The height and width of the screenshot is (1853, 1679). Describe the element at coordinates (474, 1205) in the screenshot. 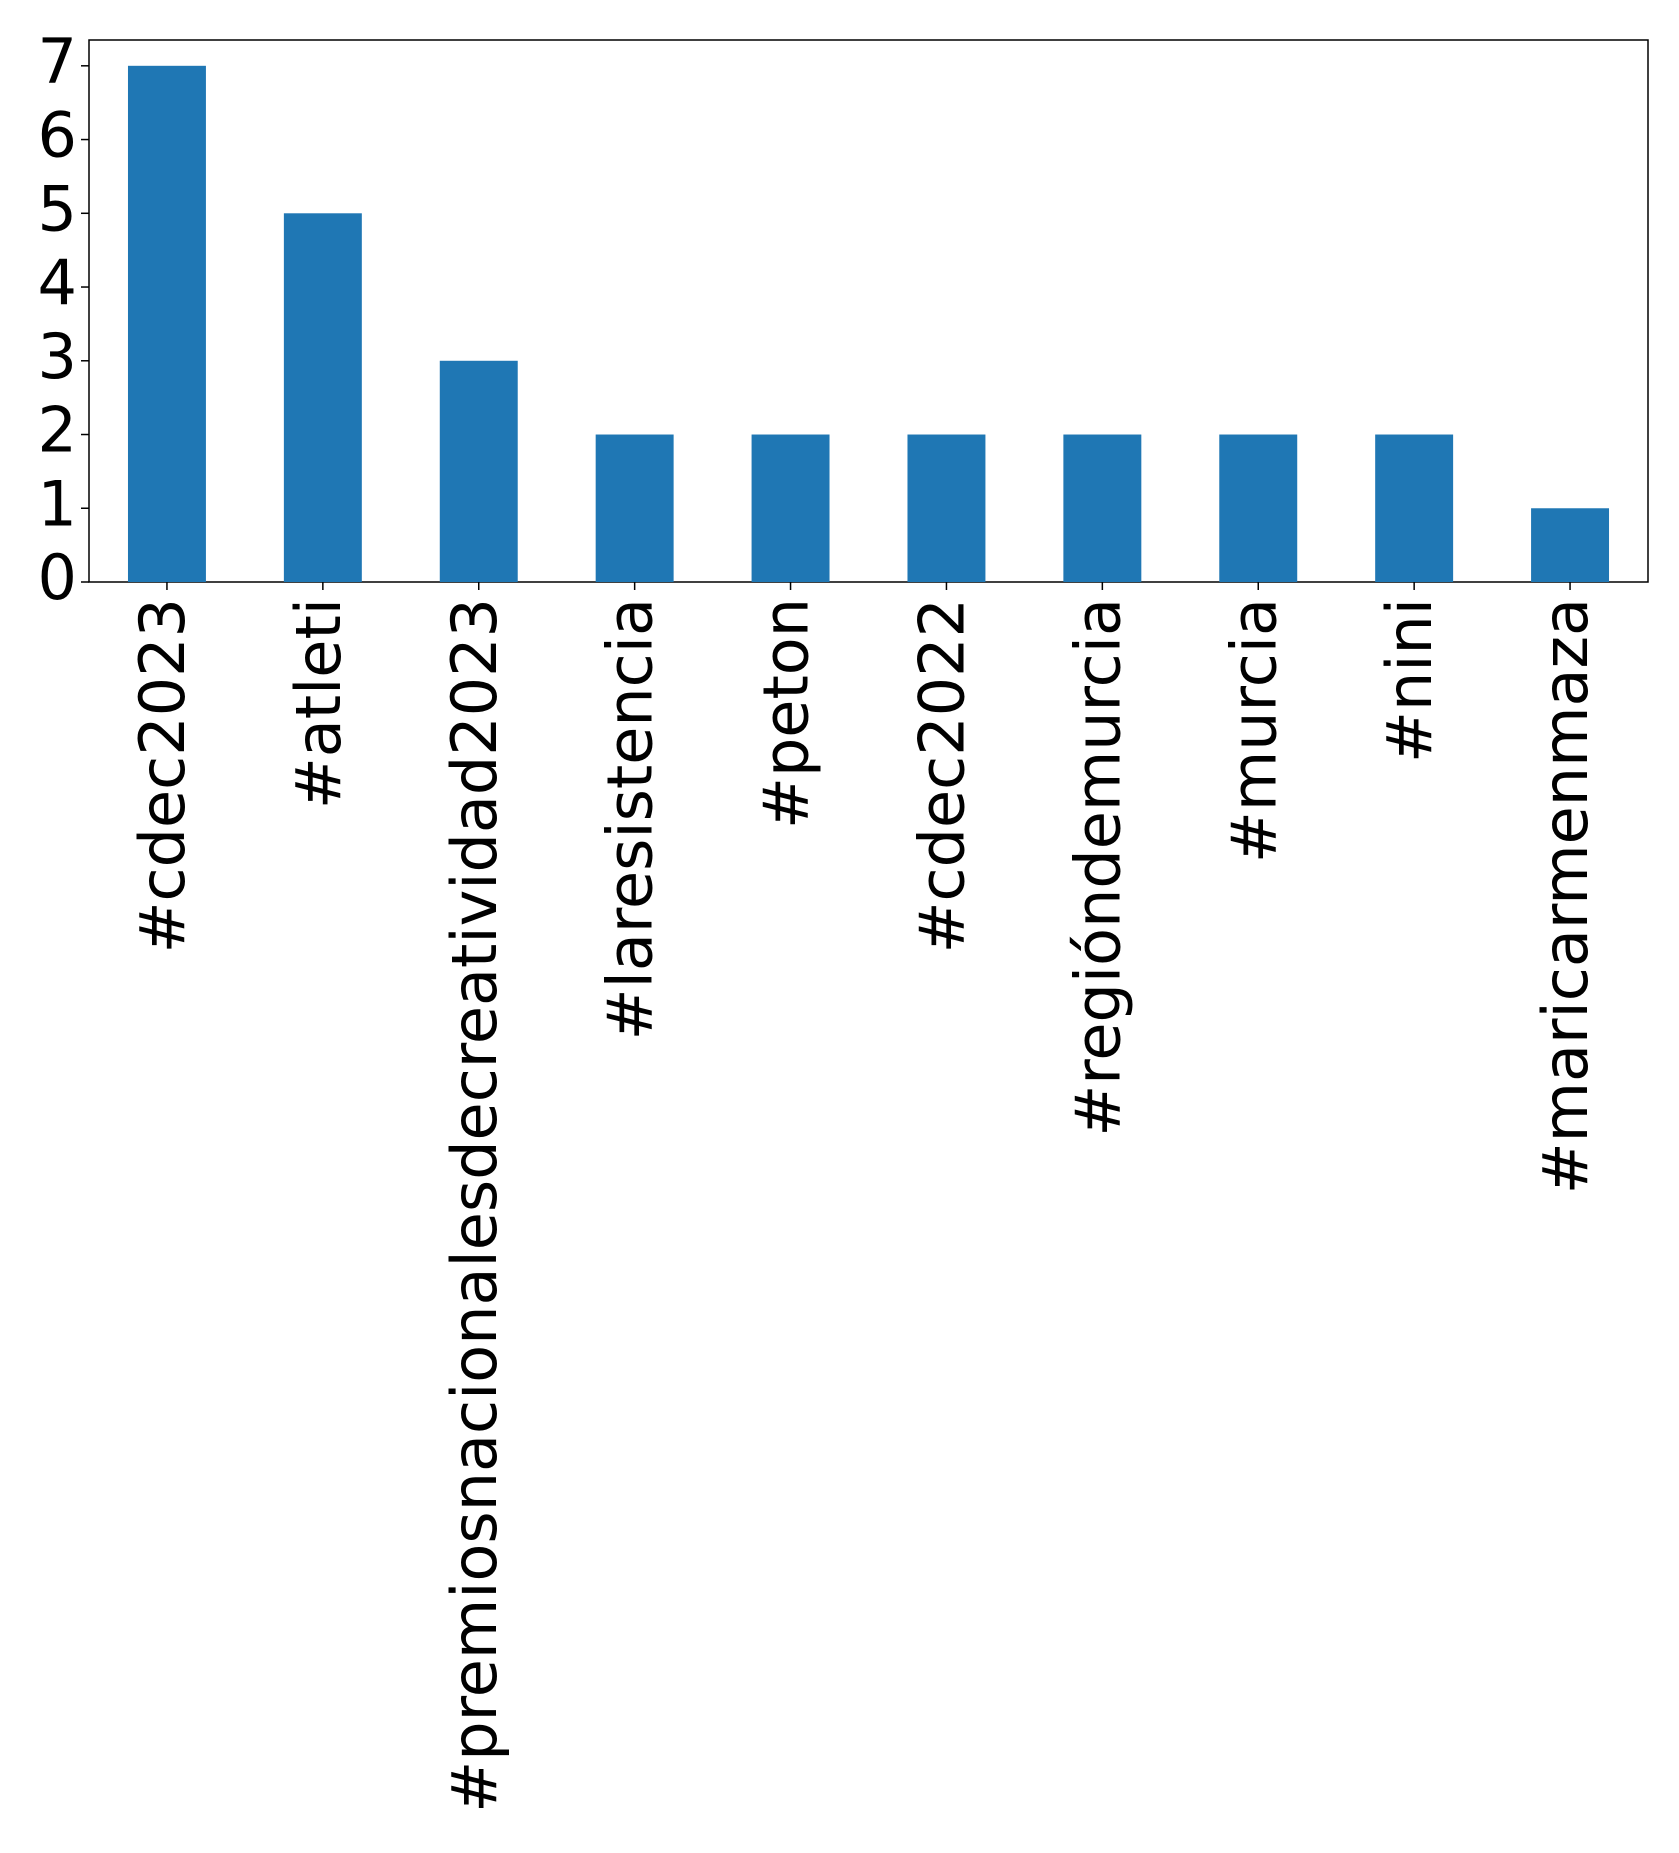

I see `x-tick-label: #premiosnacionalesdecreatividad2023` at that location.